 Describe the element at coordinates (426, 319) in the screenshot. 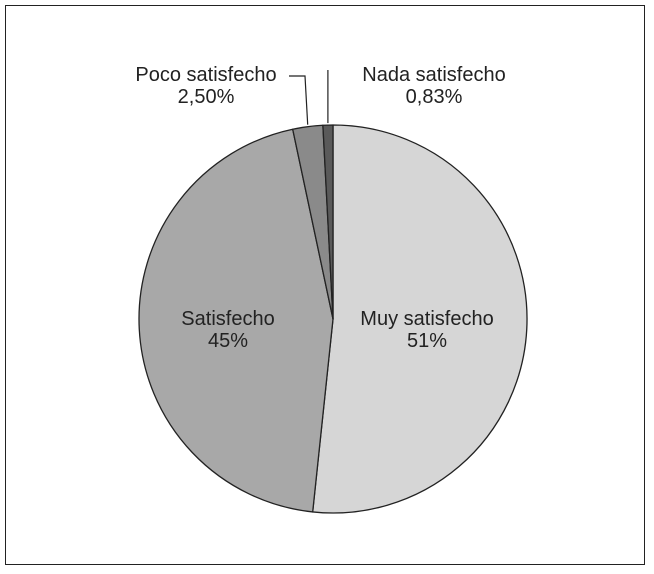

I see `slice-label-muy-satisfecho: Muy satisfecho` at that location.